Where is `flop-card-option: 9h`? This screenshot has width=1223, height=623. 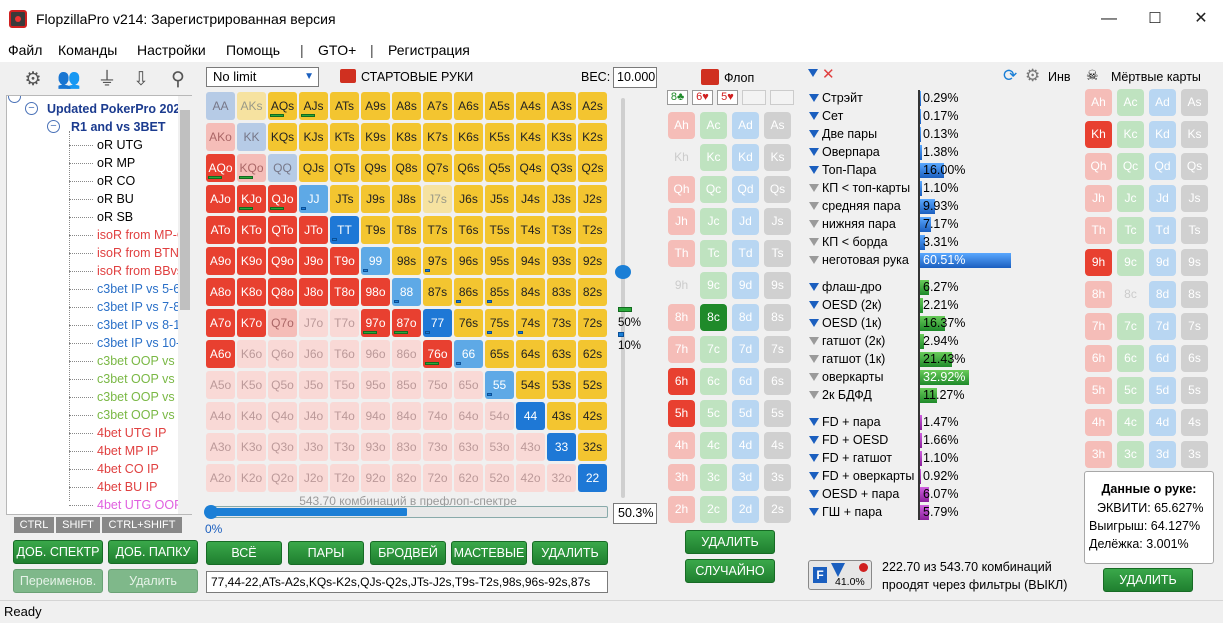
flop-card-option: 9h is located at coordinates (681, 285).